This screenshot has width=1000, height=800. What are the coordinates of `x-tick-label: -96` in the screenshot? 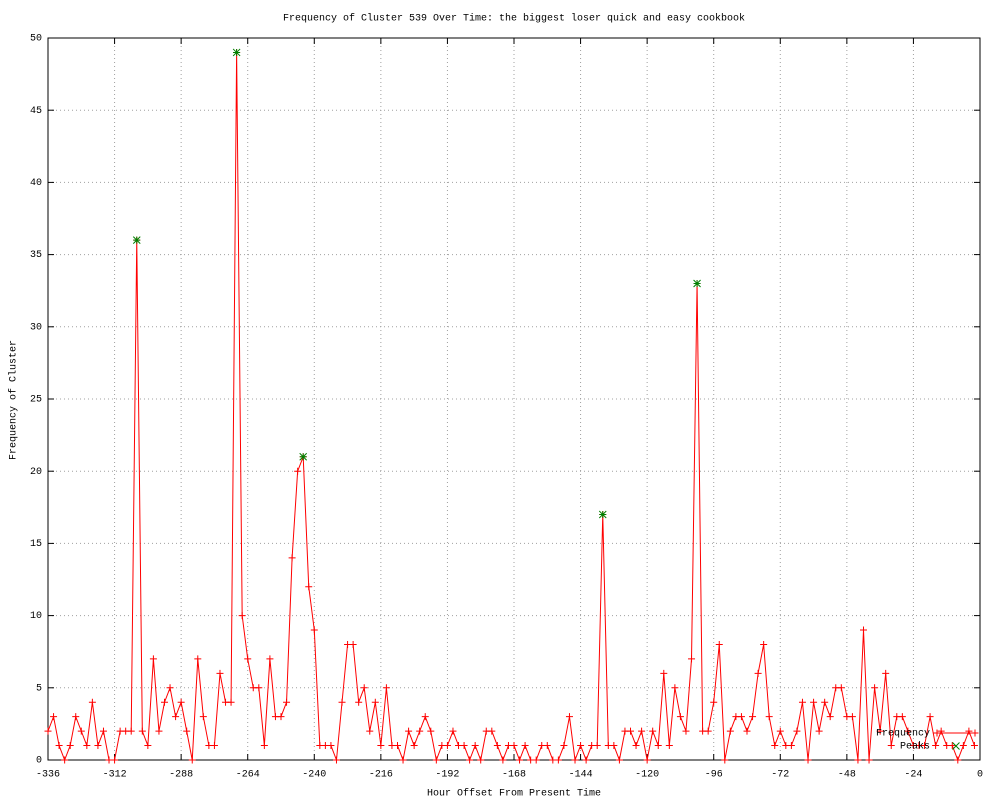 It's located at (714, 775).